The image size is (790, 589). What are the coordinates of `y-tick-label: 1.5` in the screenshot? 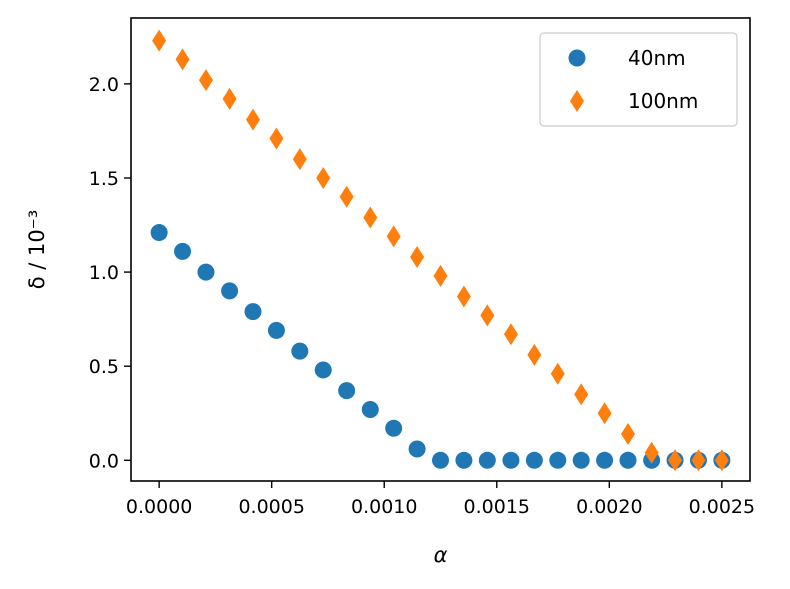 It's located at (104, 179).